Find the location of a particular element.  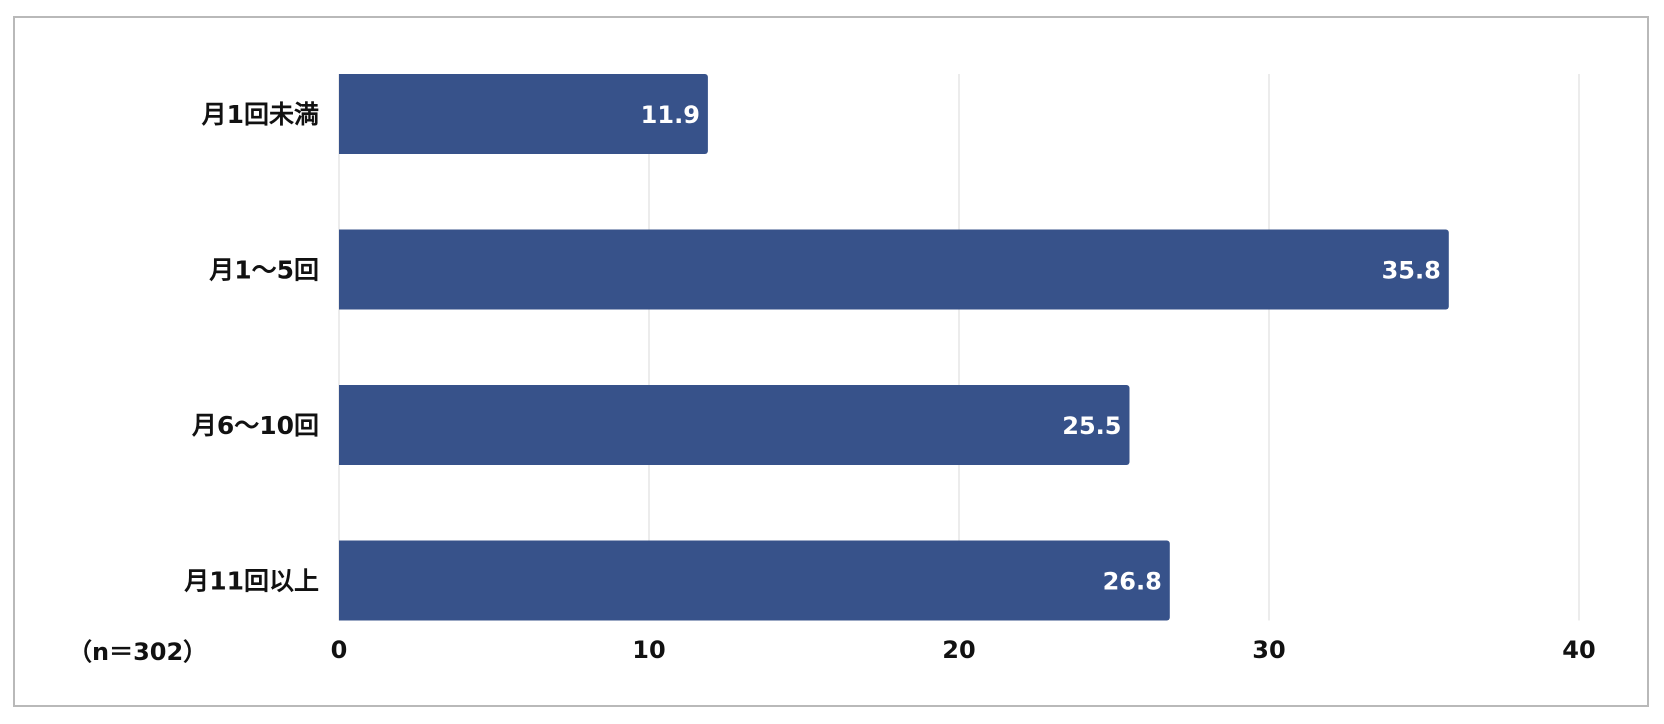

bar-1-edge is located at coordinates (342, 114).